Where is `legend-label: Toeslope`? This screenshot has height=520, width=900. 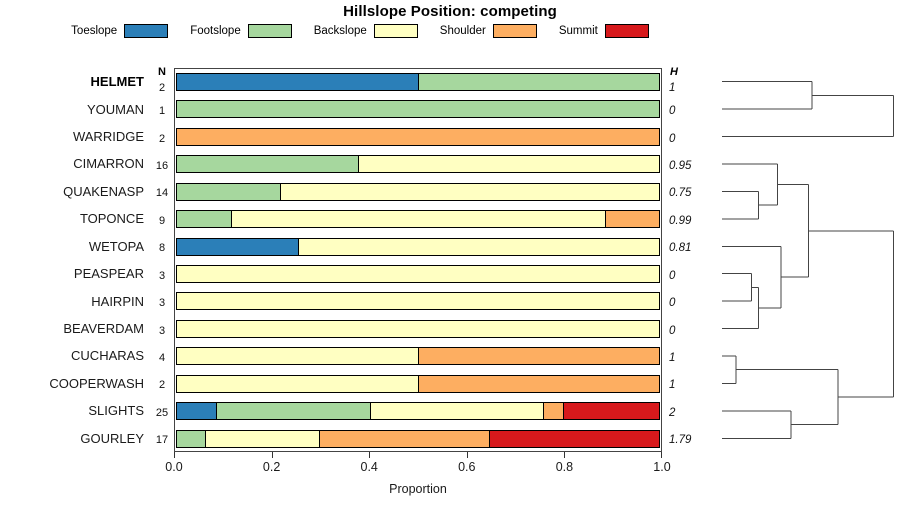
legend-label: Toeslope is located at coordinates (94, 31).